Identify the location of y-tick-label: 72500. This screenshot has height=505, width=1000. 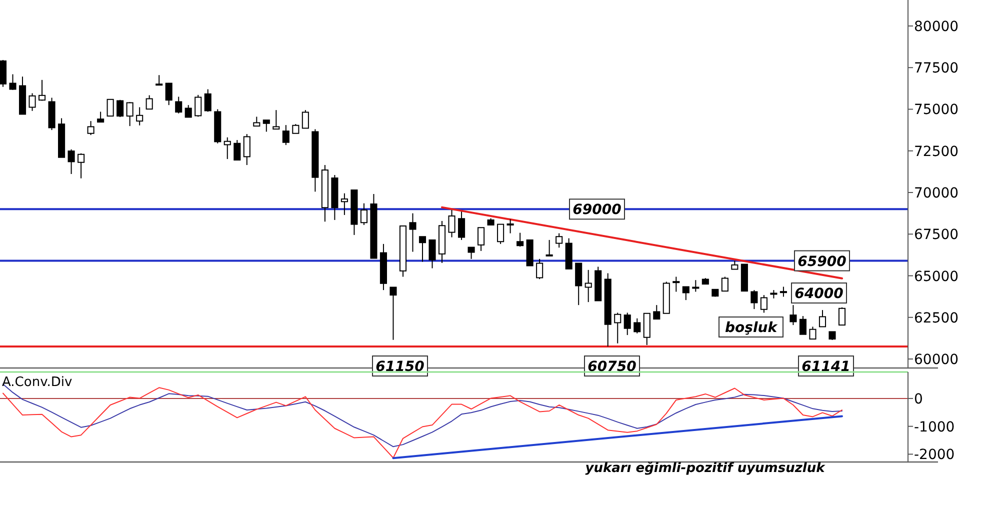
(936, 152).